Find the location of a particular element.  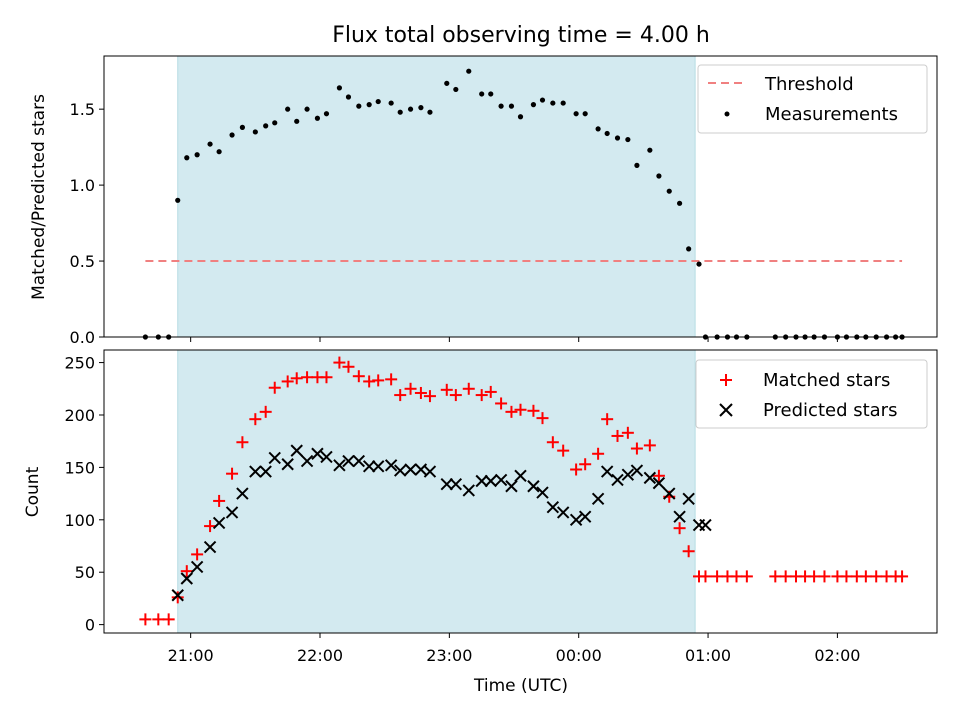

predicted-stars-points is located at coordinates (441, 523).